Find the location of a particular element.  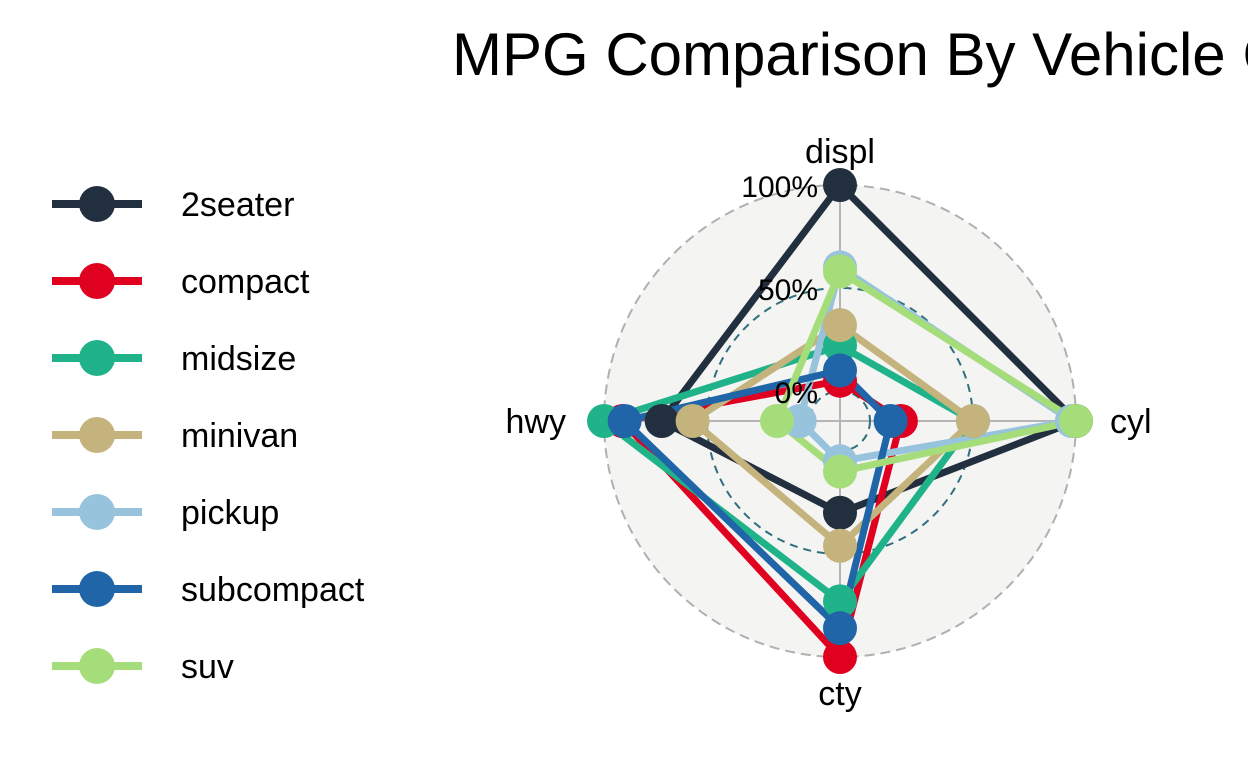

legend-marker-subcompact is located at coordinates (97, 589).